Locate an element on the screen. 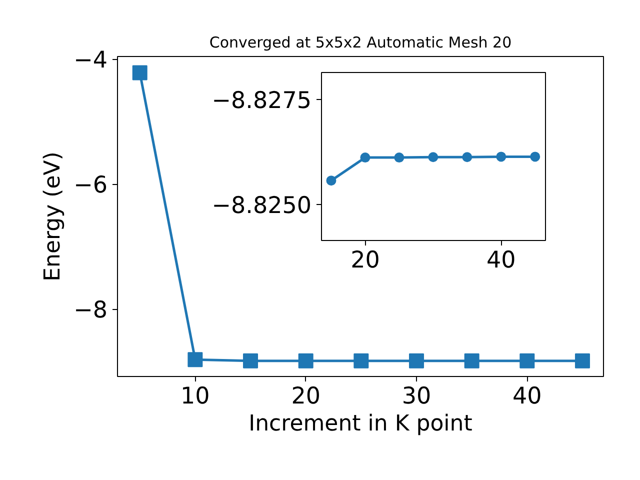 The image size is (640, 480). y-tick-label: −8 is located at coordinates (91, 311).